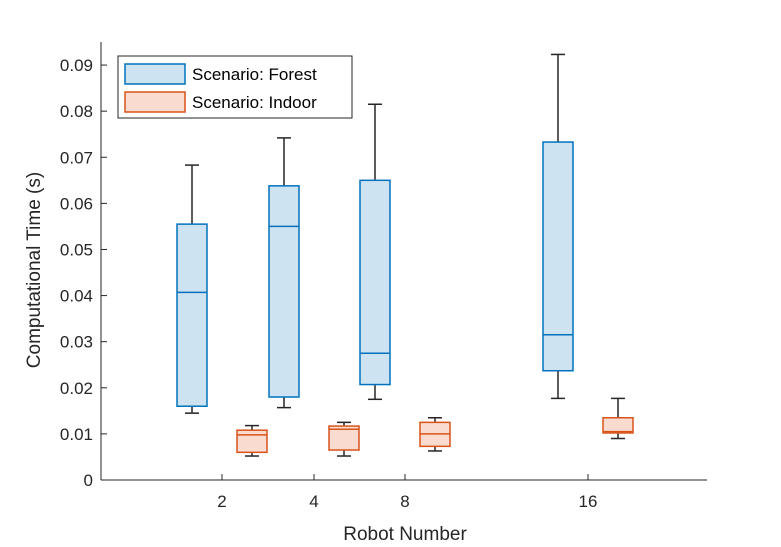  What do you see at coordinates (76, 388) in the screenshot?
I see `y-tick-label: 0.02` at bounding box center [76, 388].